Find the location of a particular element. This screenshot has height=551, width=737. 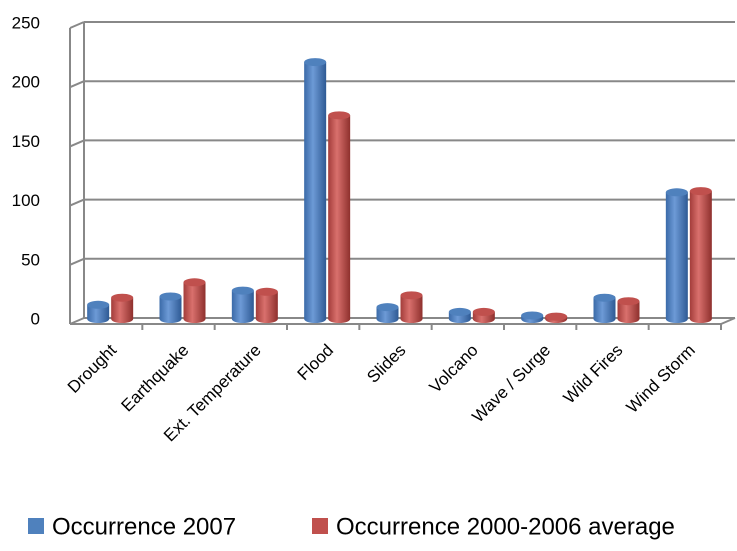

x-tick-label: Flood is located at coordinates (316, 363).